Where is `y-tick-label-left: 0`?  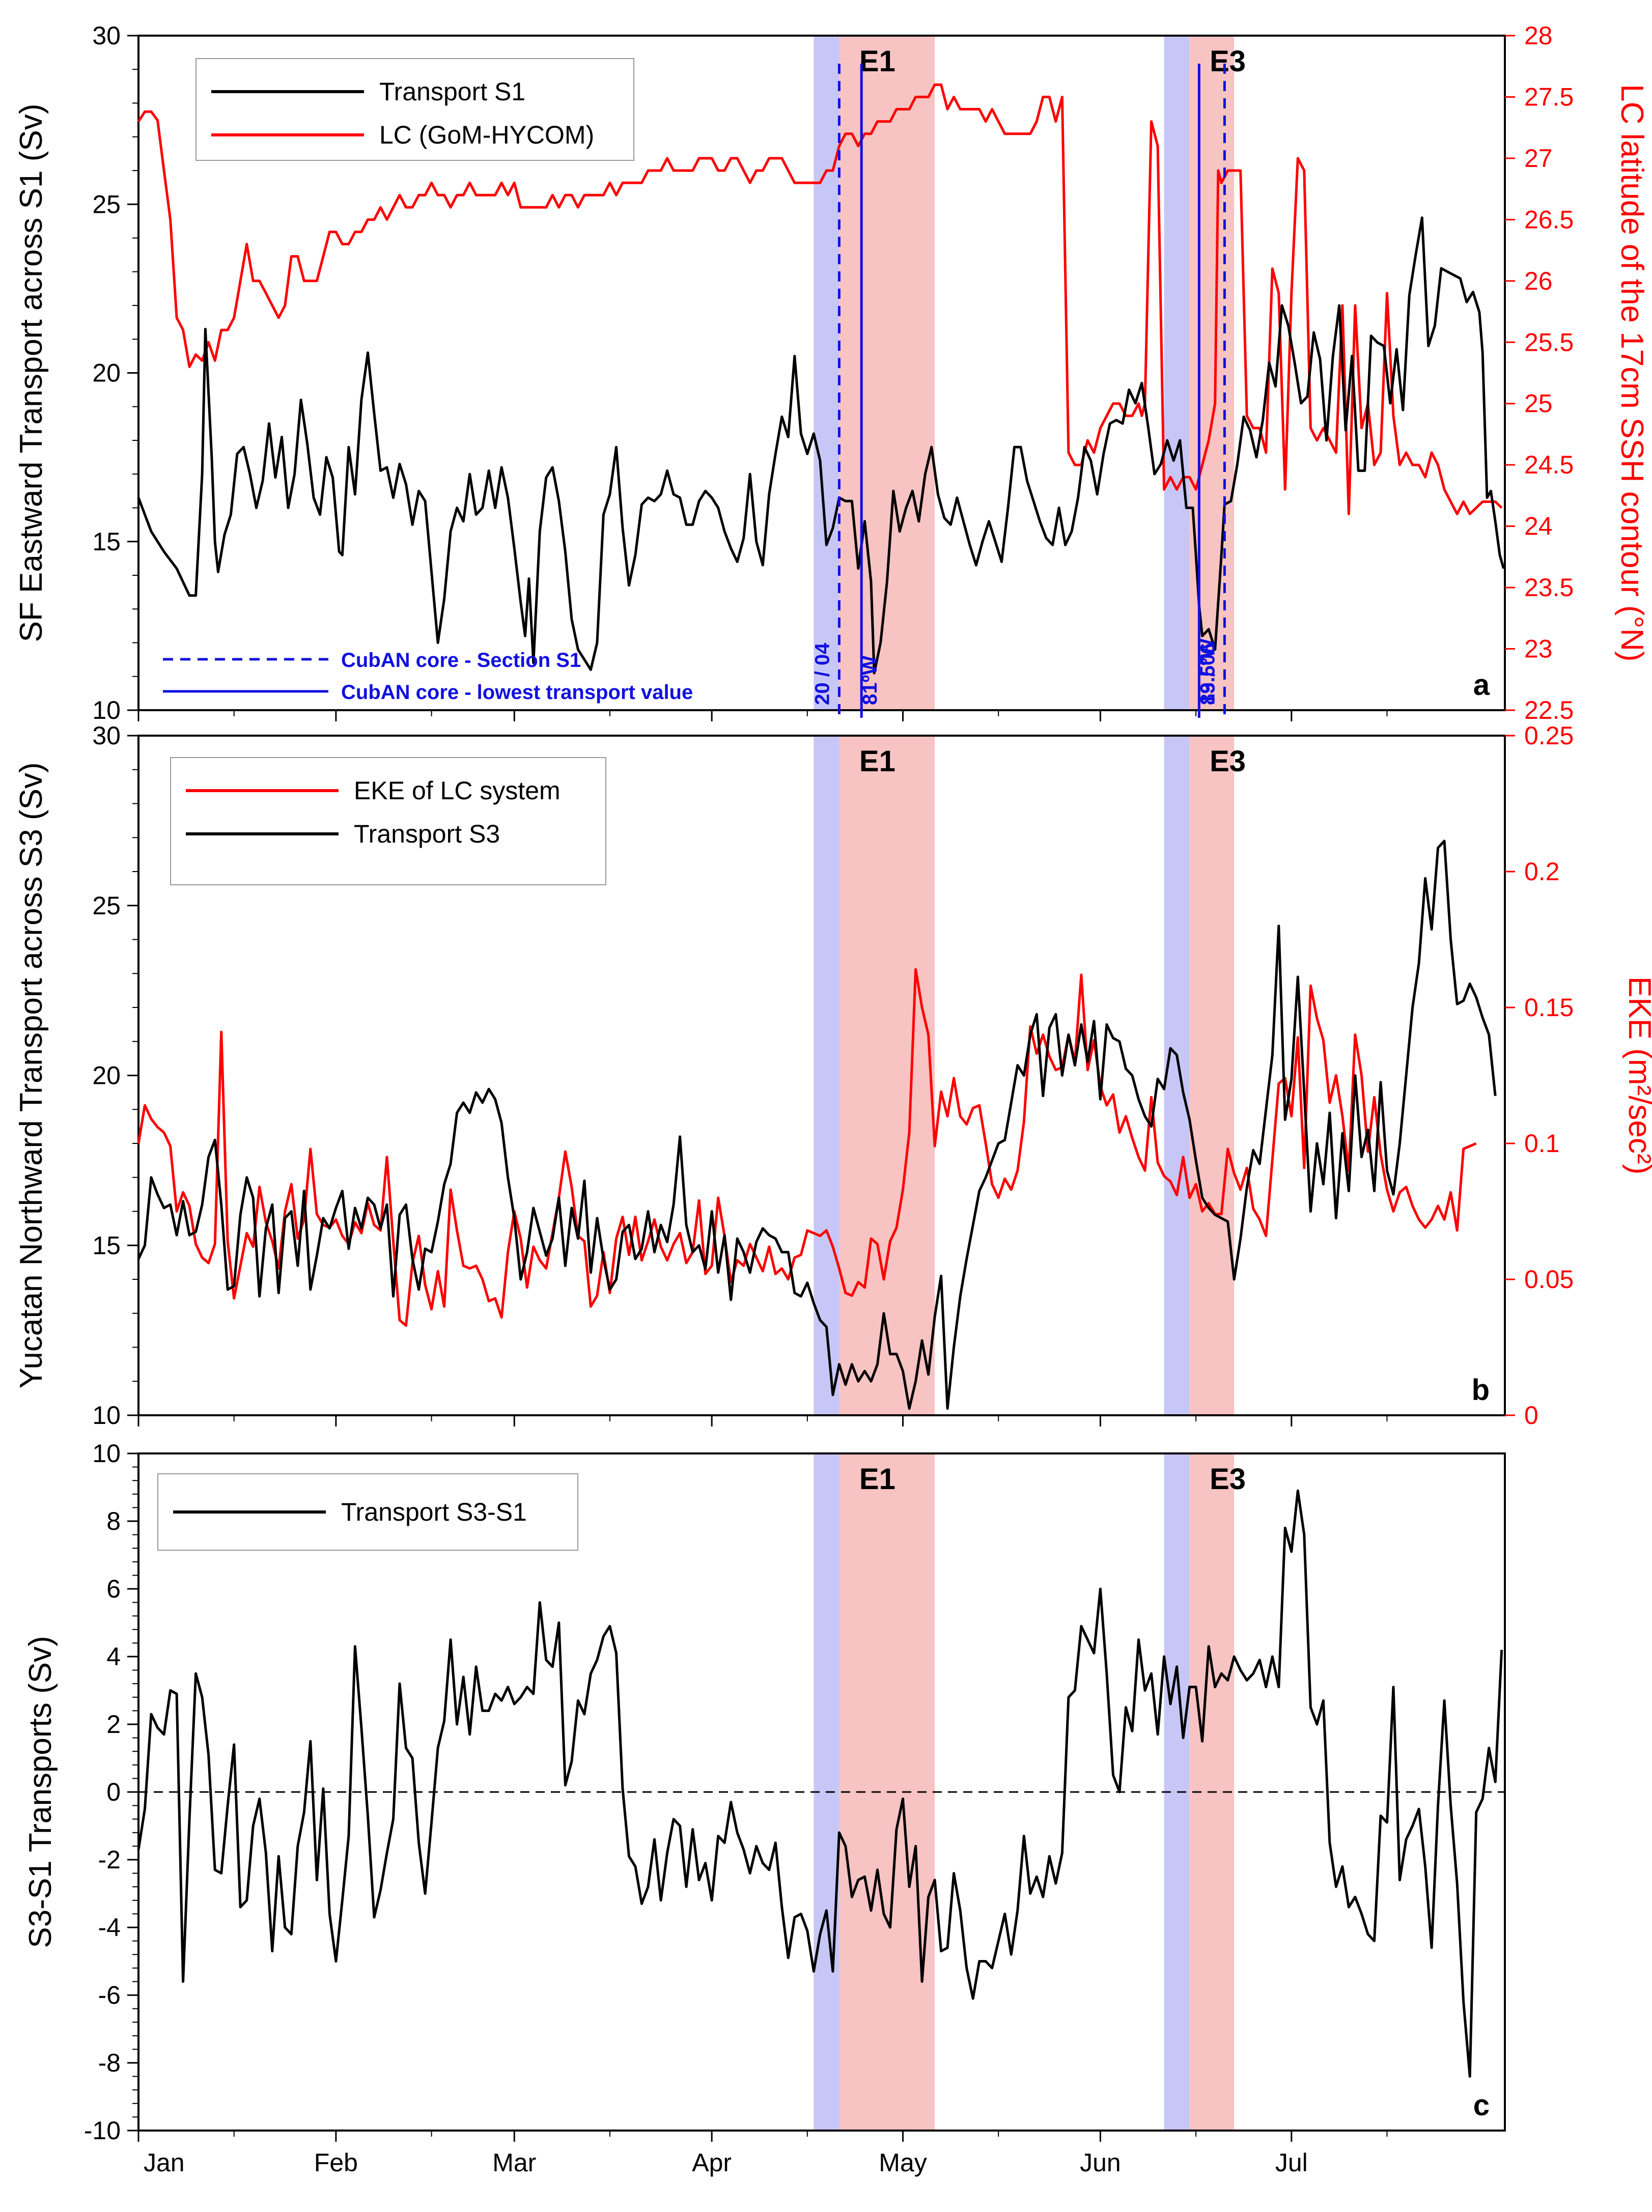 y-tick-label-left: 0 is located at coordinates (113, 1792).